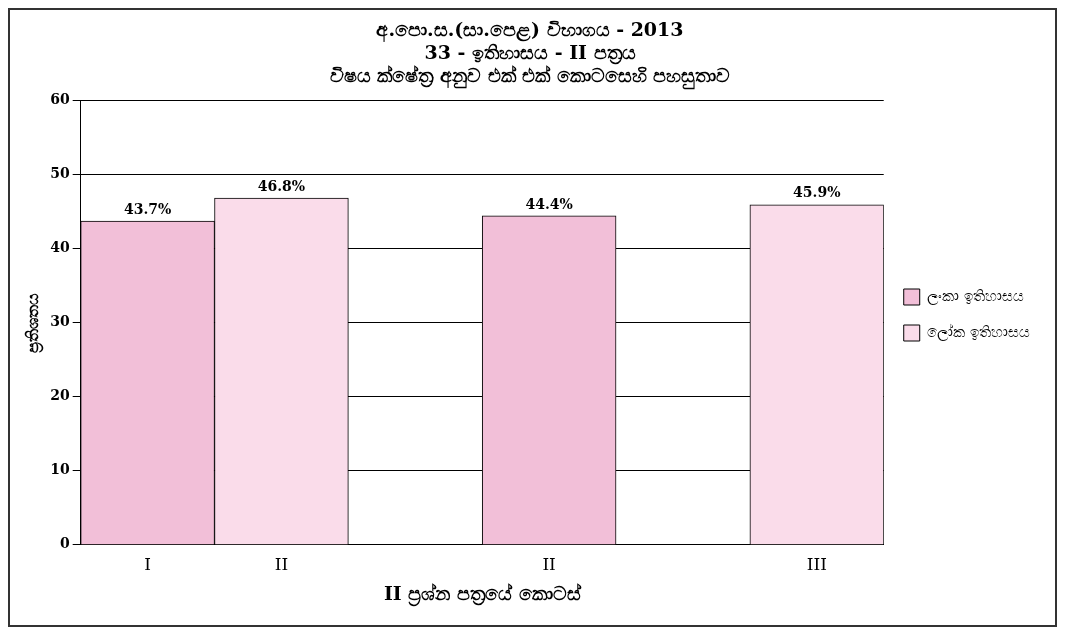 The image size is (1077, 643). What do you see at coordinates (816, 564) in the screenshot?
I see `x-tick-label: III` at bounding box center [816, 564].